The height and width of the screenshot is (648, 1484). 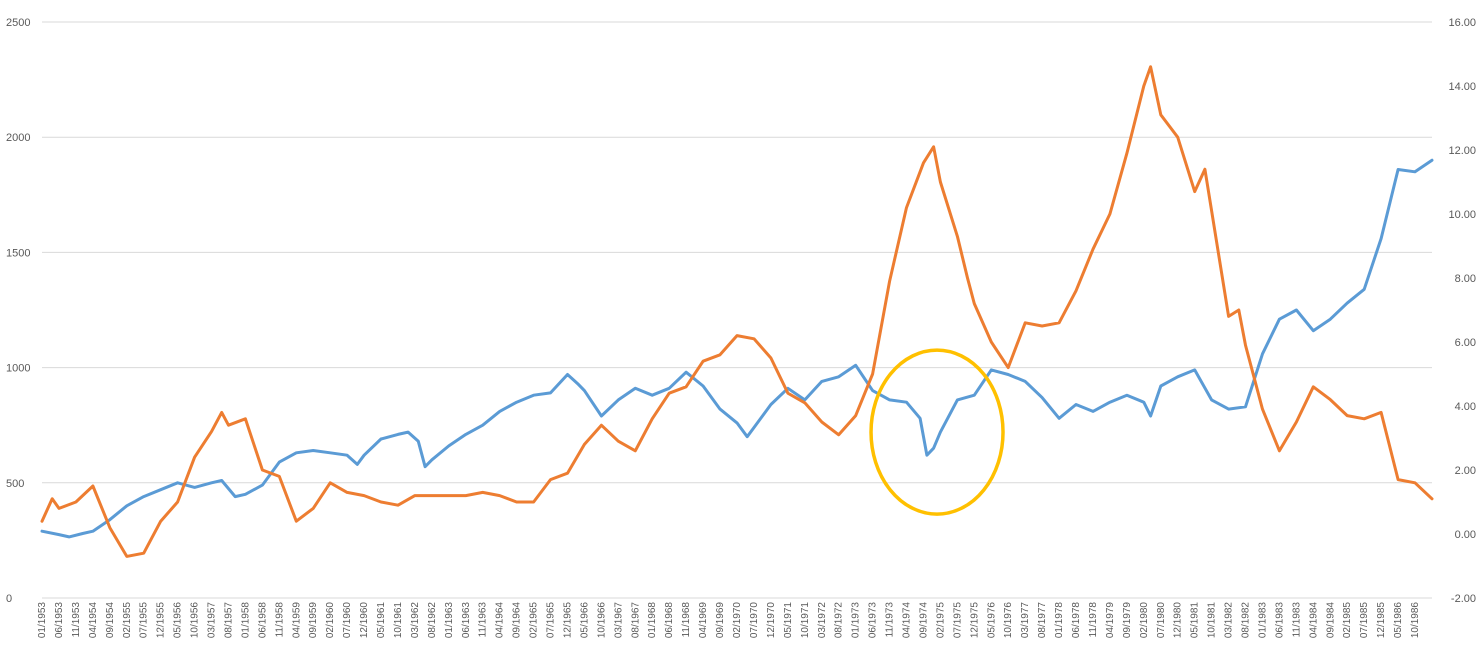 I want to click on x-tick-label: 05/1981, so click(x=1195, y=620).